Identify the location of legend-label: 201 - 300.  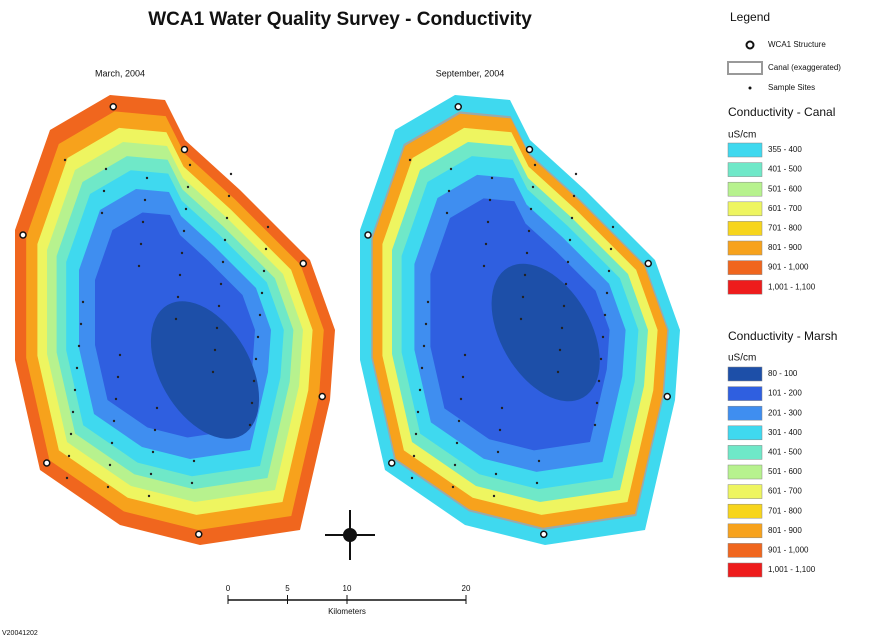
(785, 412).